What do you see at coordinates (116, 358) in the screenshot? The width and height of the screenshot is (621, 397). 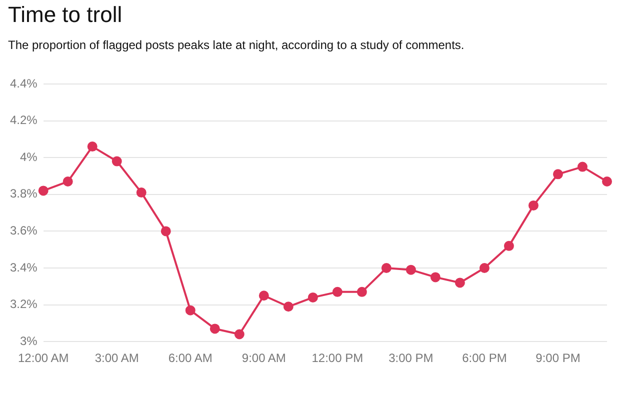 I see `x-tick-label: 3:00 AM` at bounding box center [116, 358].